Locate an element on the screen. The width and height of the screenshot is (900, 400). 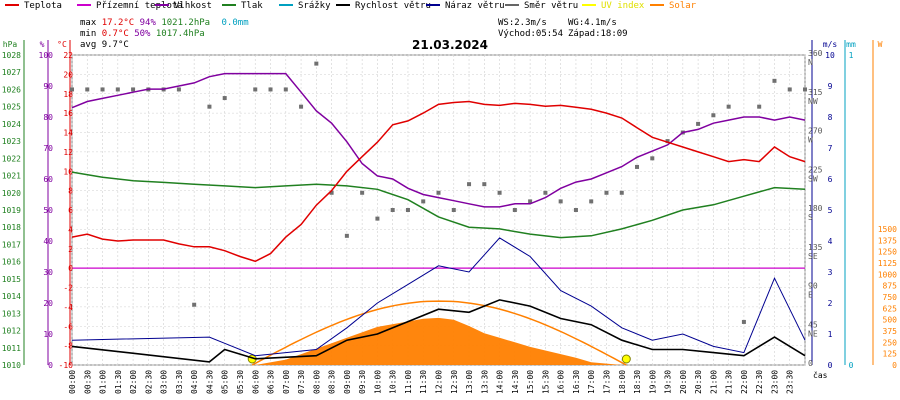
axis-time-tick: 14:30 is located at coordinates (515, 382).